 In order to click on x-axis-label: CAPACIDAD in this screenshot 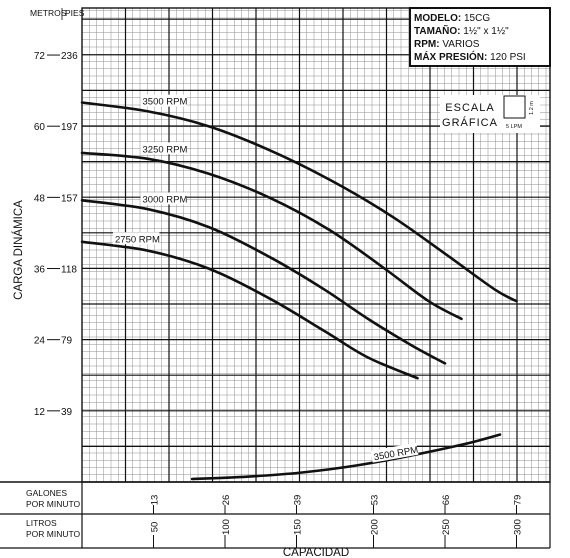, I will do `click(316, 552)`.